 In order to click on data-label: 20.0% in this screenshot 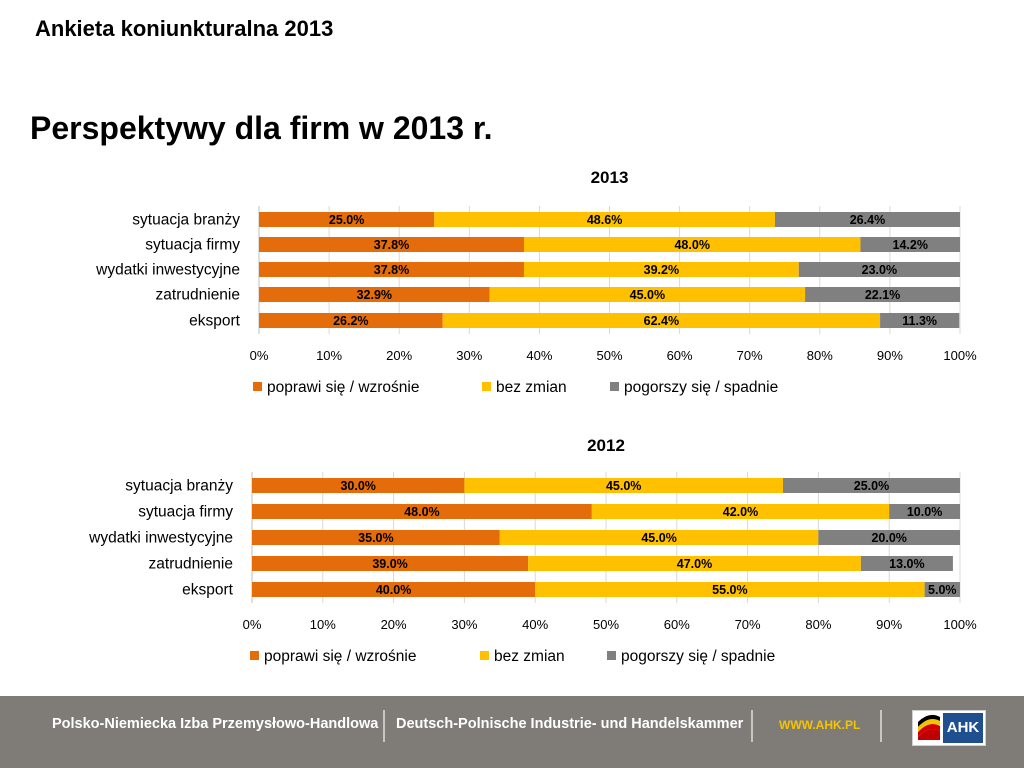, I will do `click(888, 538)`.